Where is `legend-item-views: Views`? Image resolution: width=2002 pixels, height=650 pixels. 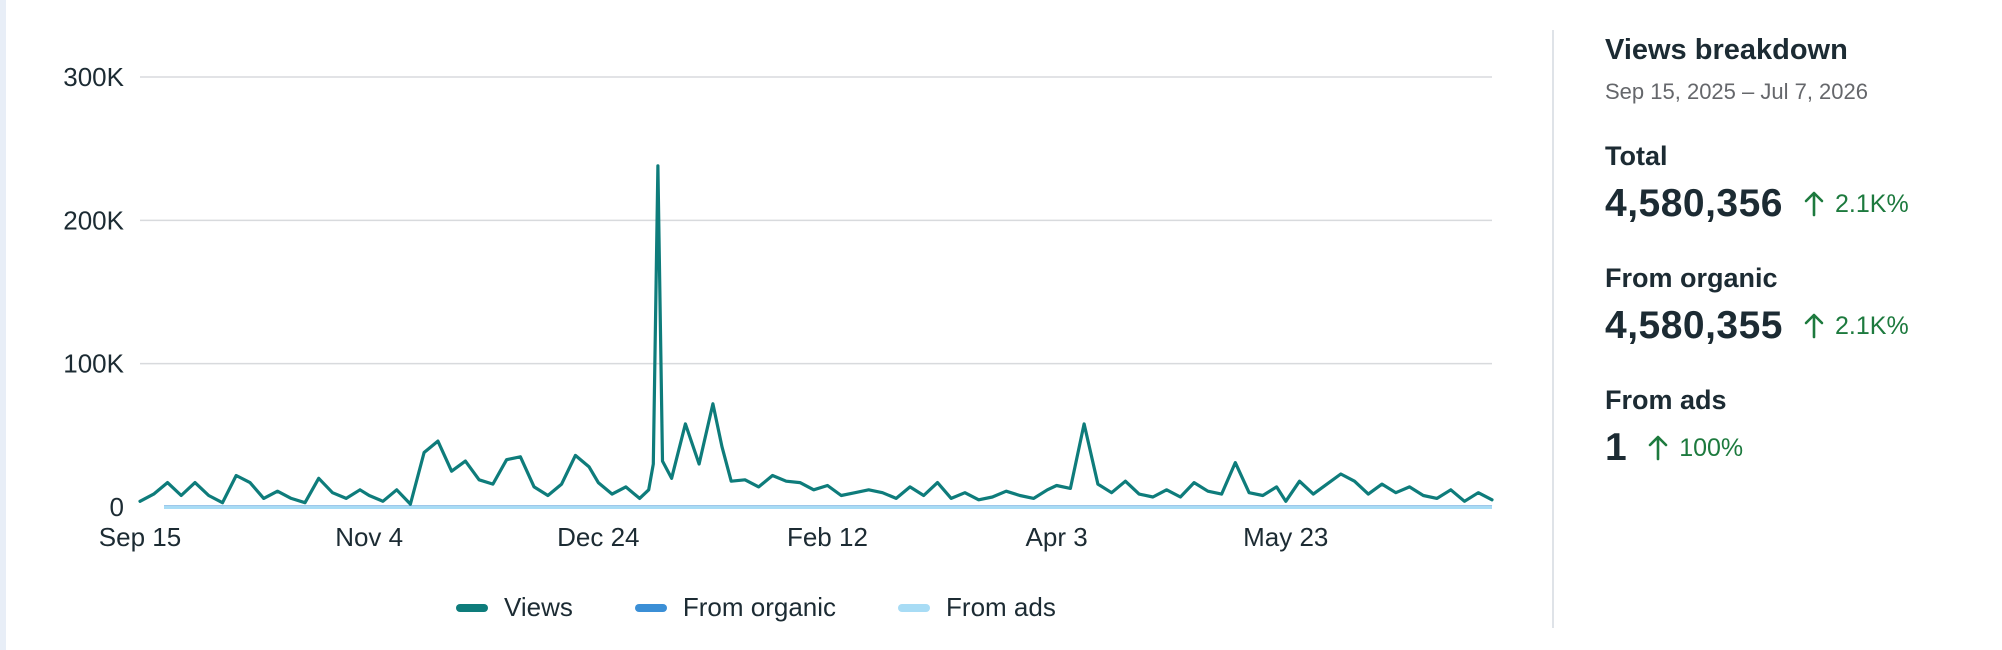
legend-item-views: Views is located at coordinates (514, 607).